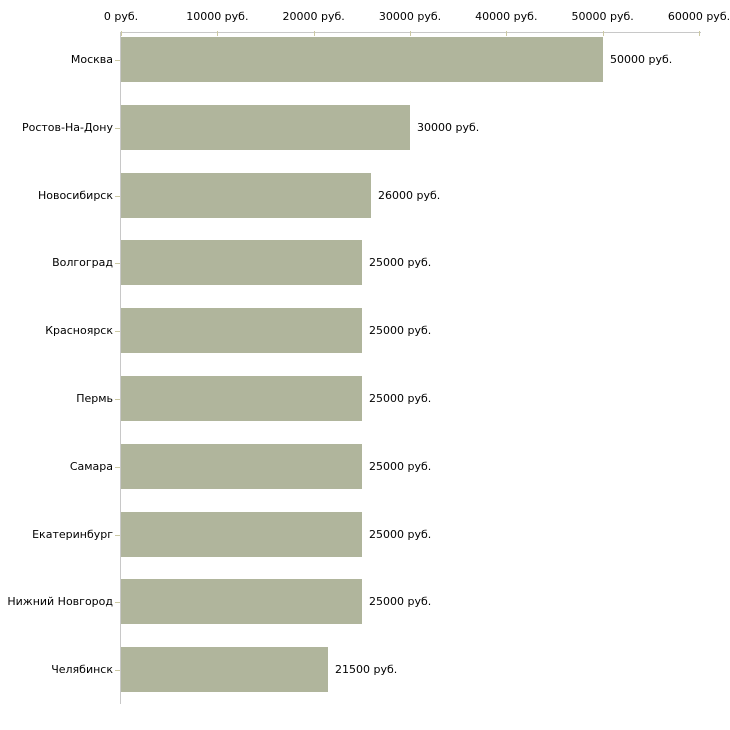 The width and height of the screenshot is (730, 730). I want to click on x-axis-tick-label: 0 руб., so click(121, 16).